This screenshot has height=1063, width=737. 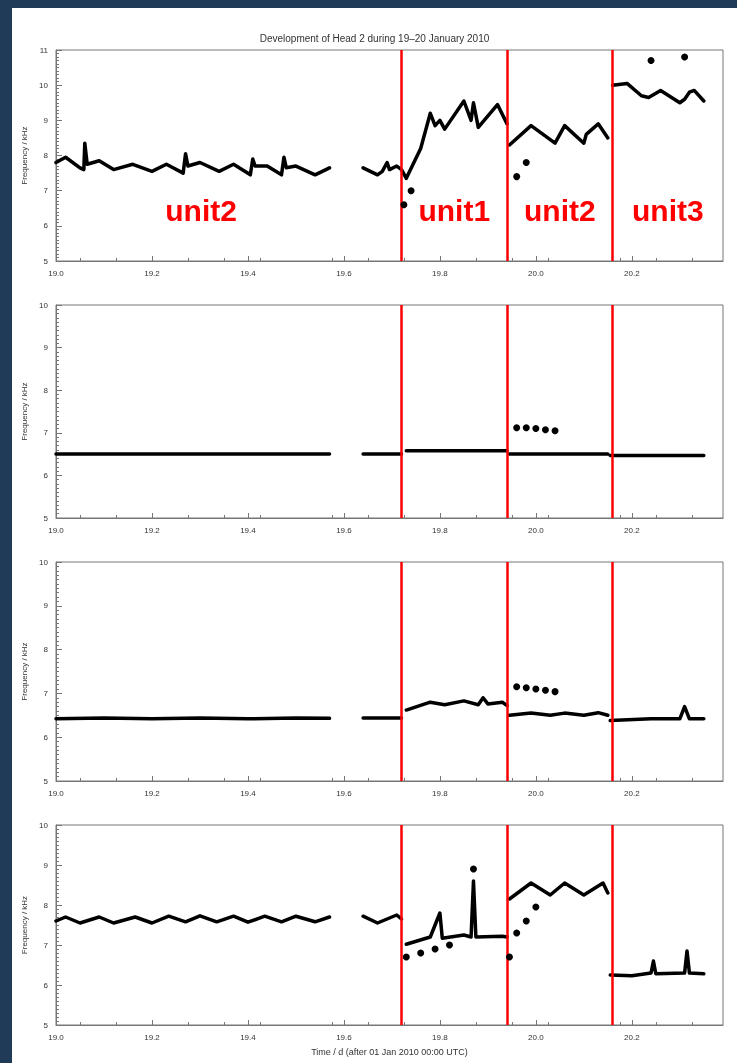 What do you see at coordinates (667, 210) in the screenshot?
I see `annotation: unit3` at bounding box center [667, 210].